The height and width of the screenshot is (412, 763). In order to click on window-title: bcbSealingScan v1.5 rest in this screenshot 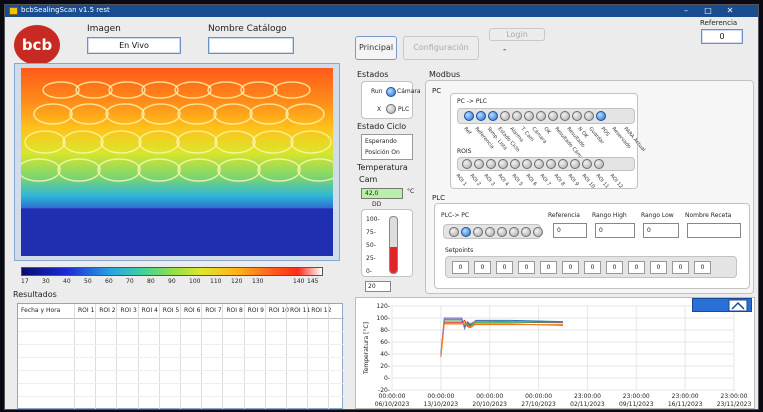, I will do `click(65, 10)`.